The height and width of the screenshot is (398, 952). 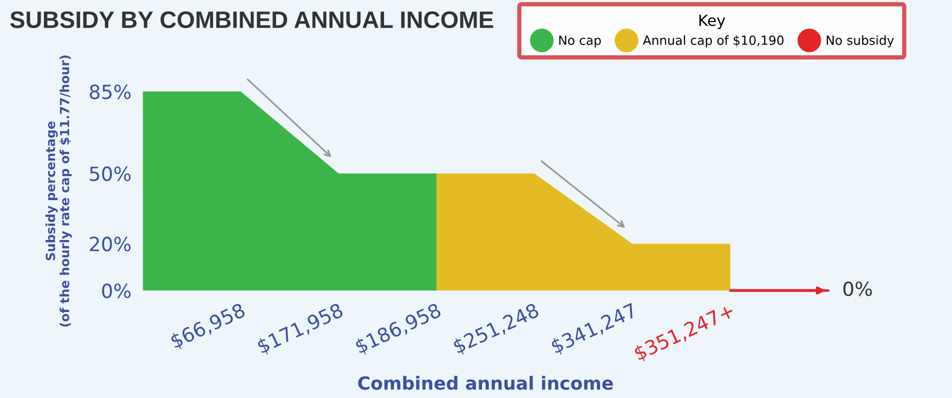 What do you see at coordinates (110, 244) in the screenshot?
I see `y-tick-label: 20%` at bounding box center [110, 244].